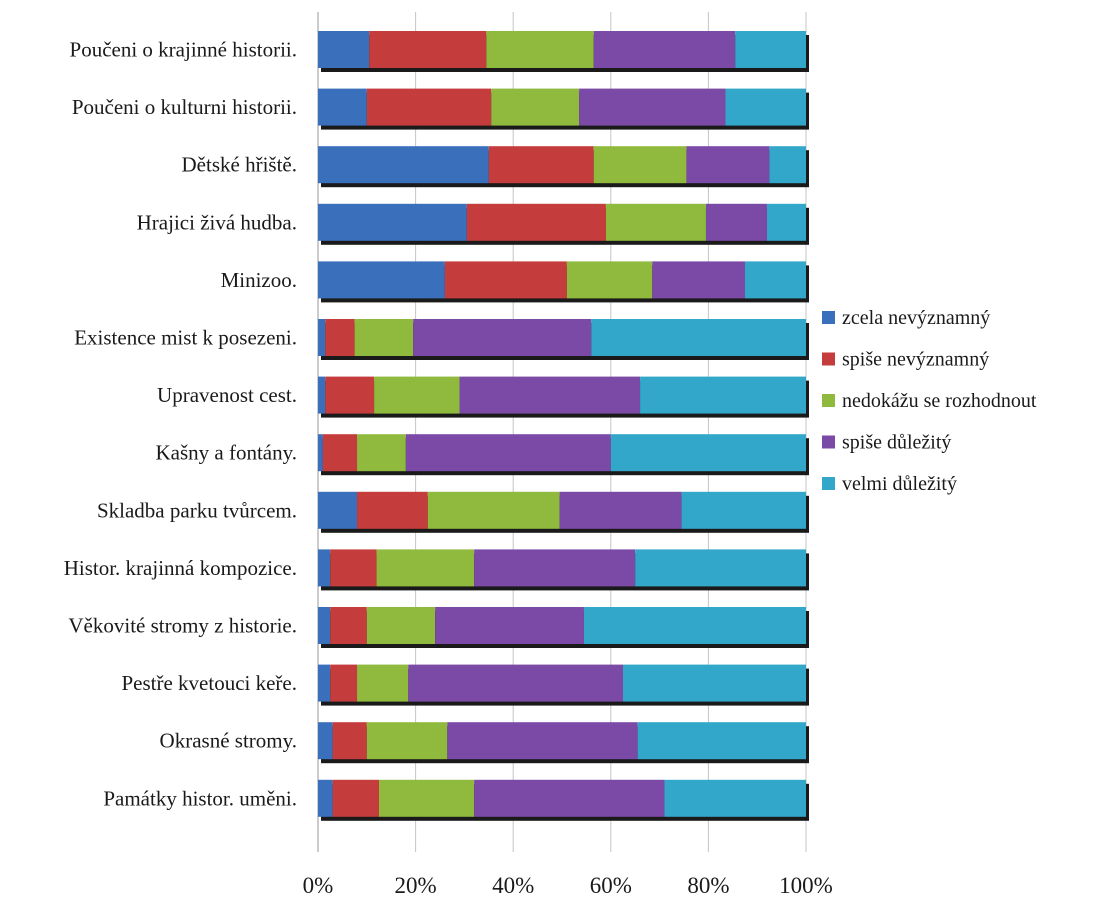 The image size is (1095, 909). I want to click on category-label: Skladba parku tvůrcem., so click(197, 510).